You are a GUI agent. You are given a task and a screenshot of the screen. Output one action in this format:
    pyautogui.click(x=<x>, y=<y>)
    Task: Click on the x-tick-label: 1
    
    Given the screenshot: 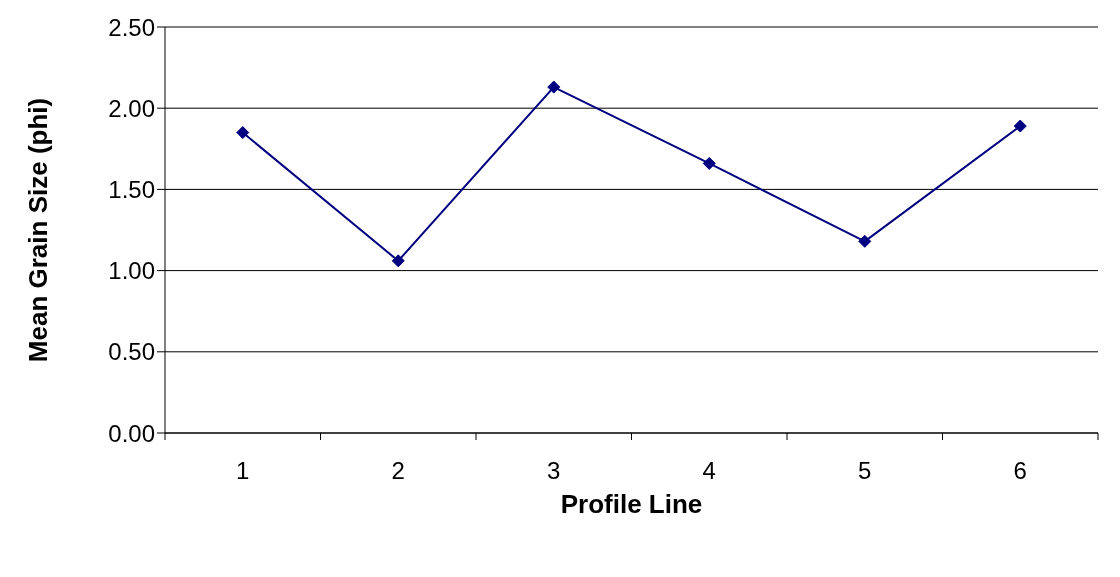 What is the action you would take?
    pyautogui.click(x=243, y=470)
    